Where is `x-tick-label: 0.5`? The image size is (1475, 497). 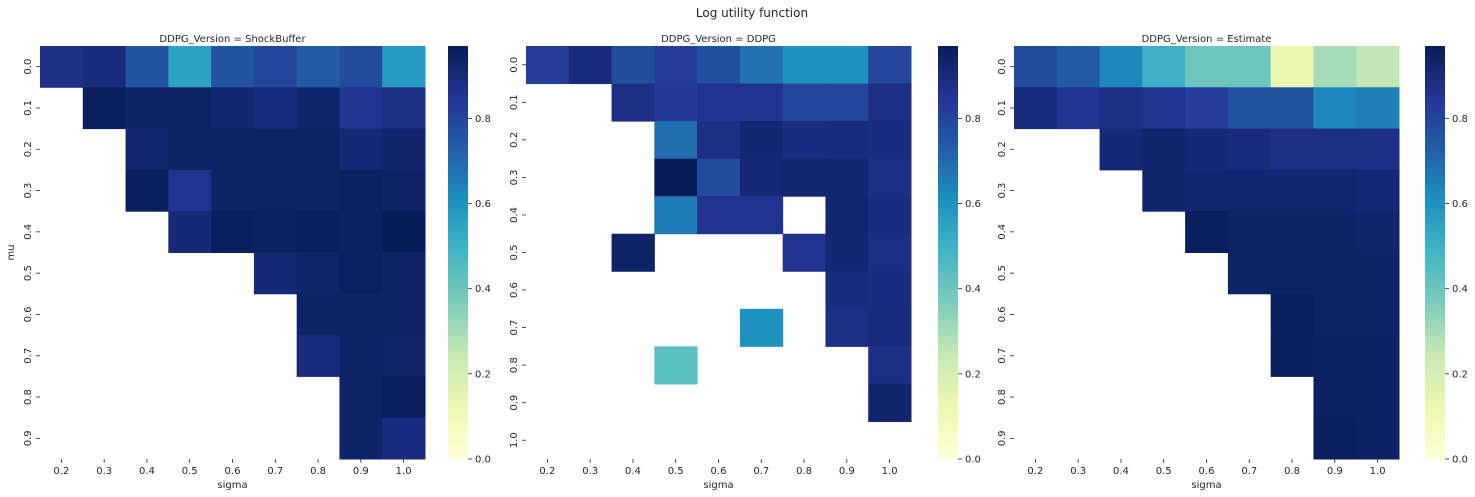 x-tick-label: 0.5 is located at coordinates (676, 471).